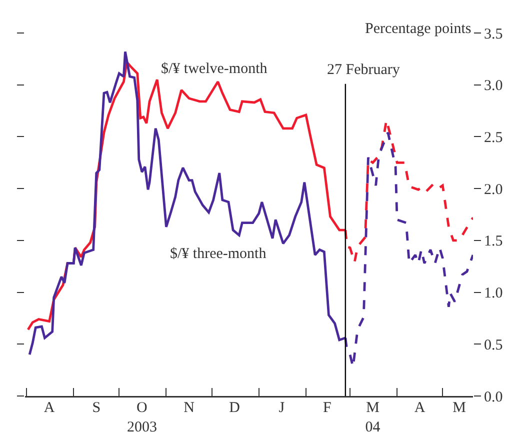 The width and height of the screenshot is (518, 434). What do you see at coordinates (189, 408) in the screenshot?
I see `x-tick-label: N` at bounding box center [189, 408].